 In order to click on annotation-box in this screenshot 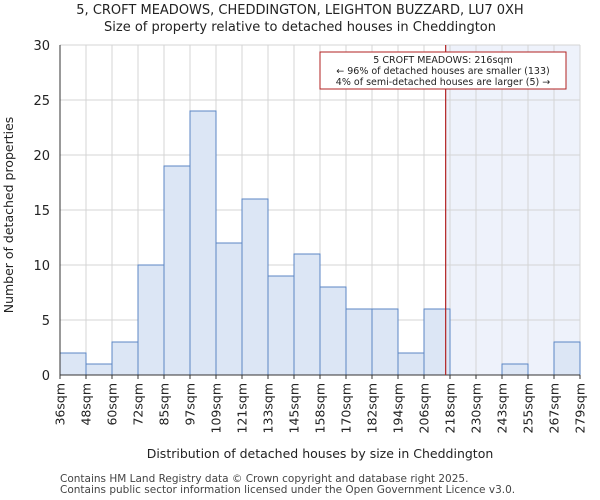, I will do `click(443, 70)`.